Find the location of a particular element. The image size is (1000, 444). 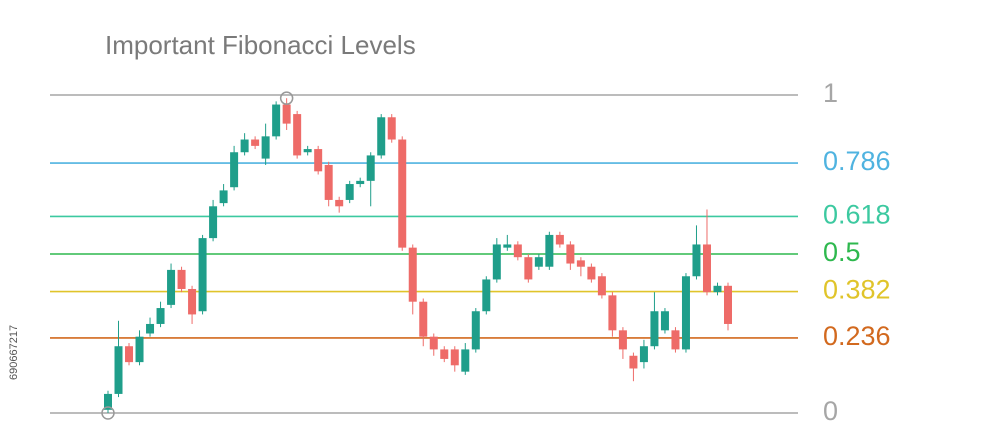

level-label: 0.382 is located at coordinates (857, 290).